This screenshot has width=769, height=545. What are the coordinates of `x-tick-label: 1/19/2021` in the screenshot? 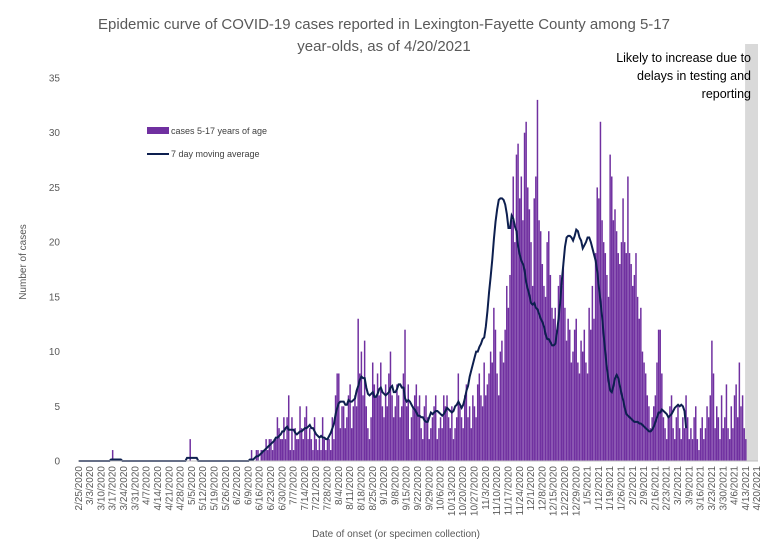 It's located at (610, 488).